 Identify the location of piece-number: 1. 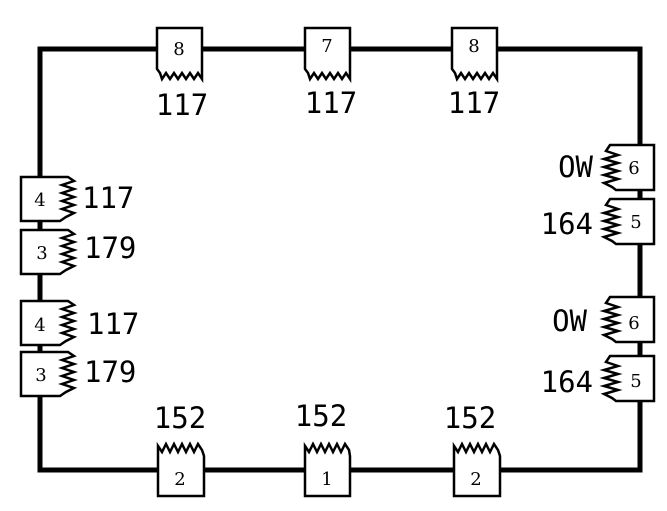
(326, 479).